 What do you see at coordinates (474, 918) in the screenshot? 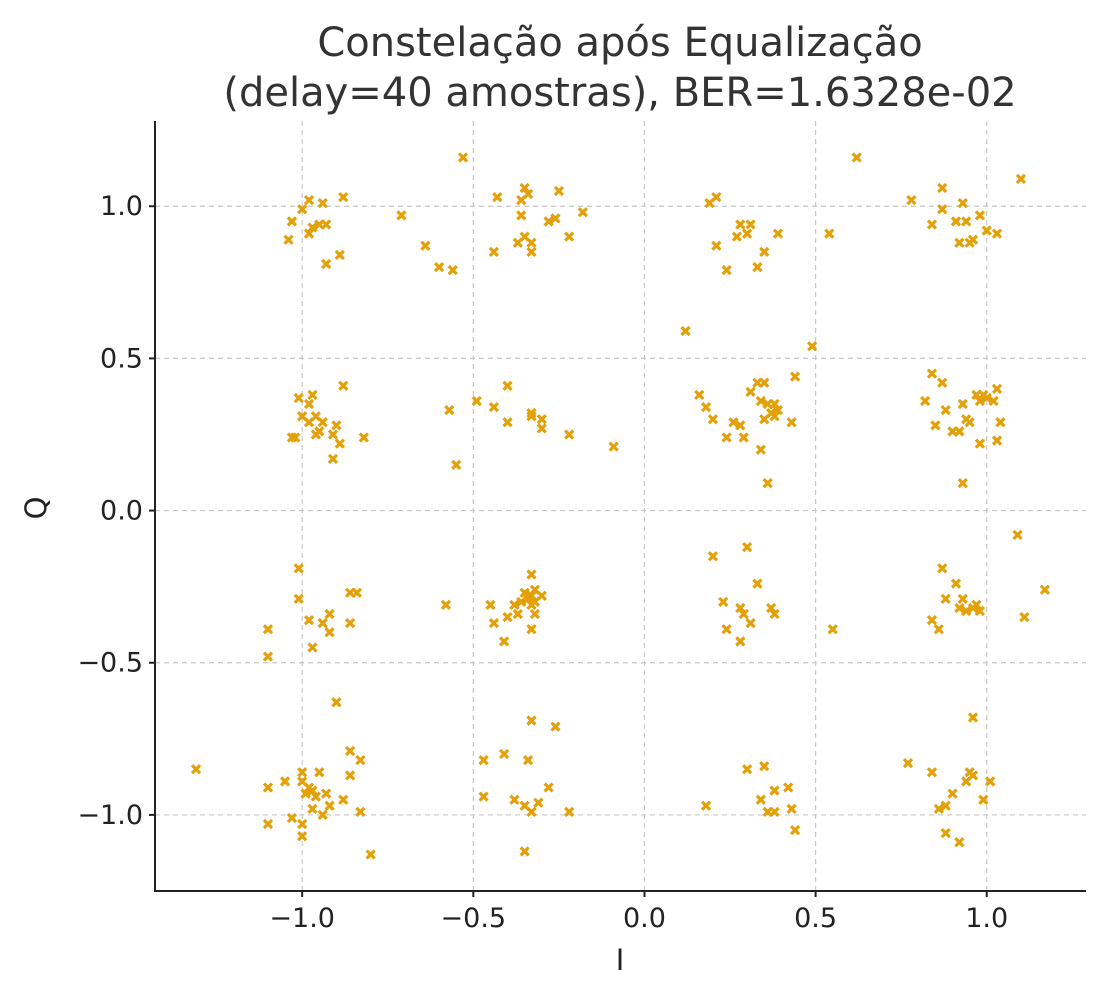
I see `x-tick-label: −0.5` at bounding box center [474, 918].